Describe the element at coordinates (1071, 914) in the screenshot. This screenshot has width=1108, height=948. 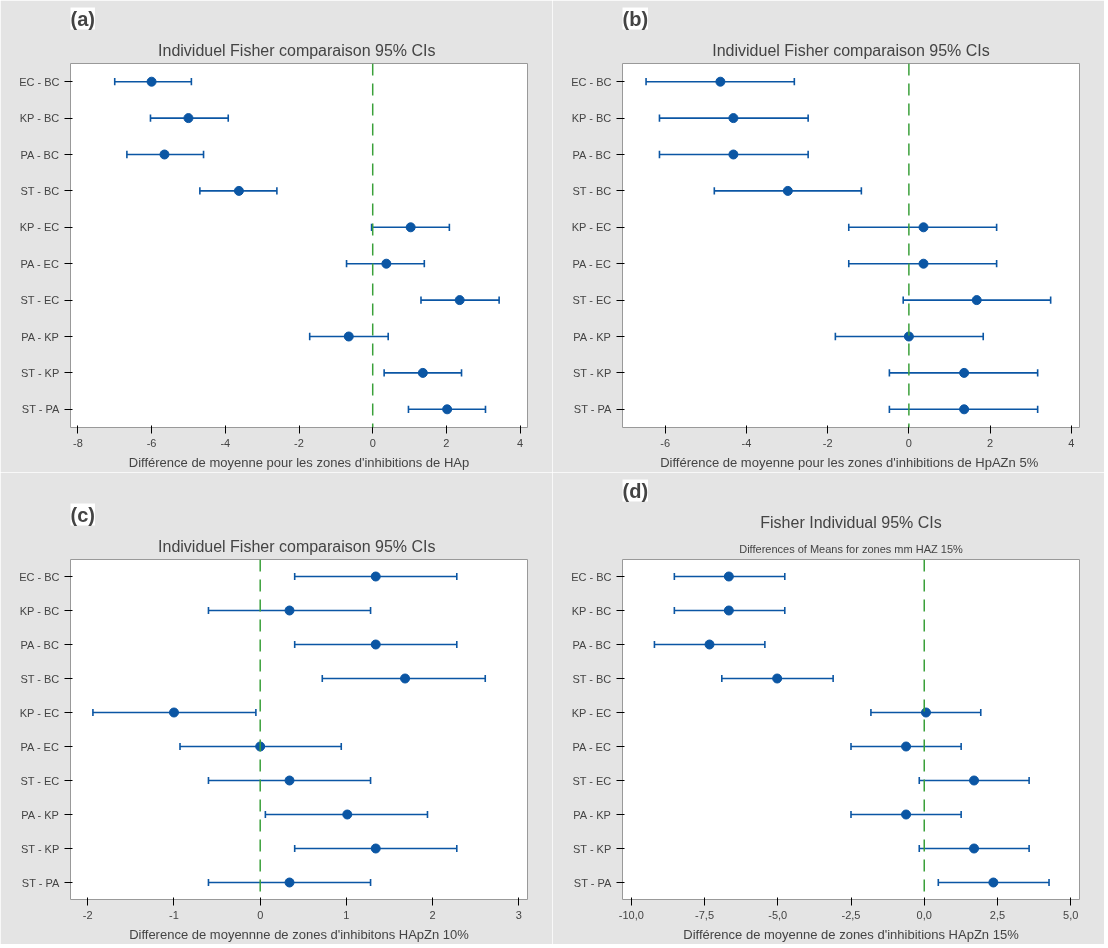
I see `x-tick-label: 5,0` at that location.